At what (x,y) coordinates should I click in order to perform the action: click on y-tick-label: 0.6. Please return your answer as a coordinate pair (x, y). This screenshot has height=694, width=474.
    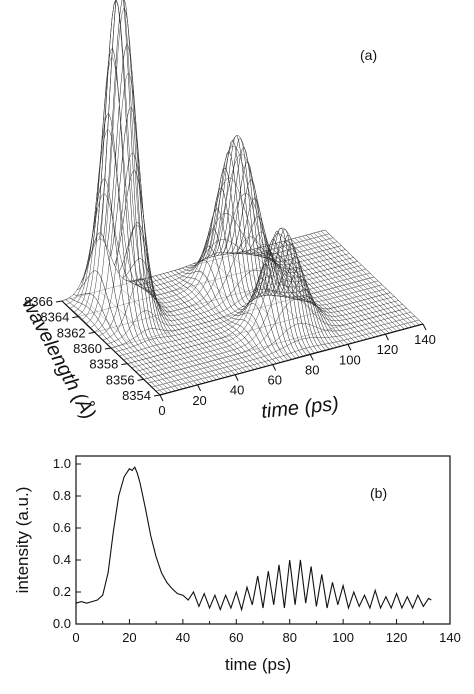
    Looking at the image, I should click on (62, 527).